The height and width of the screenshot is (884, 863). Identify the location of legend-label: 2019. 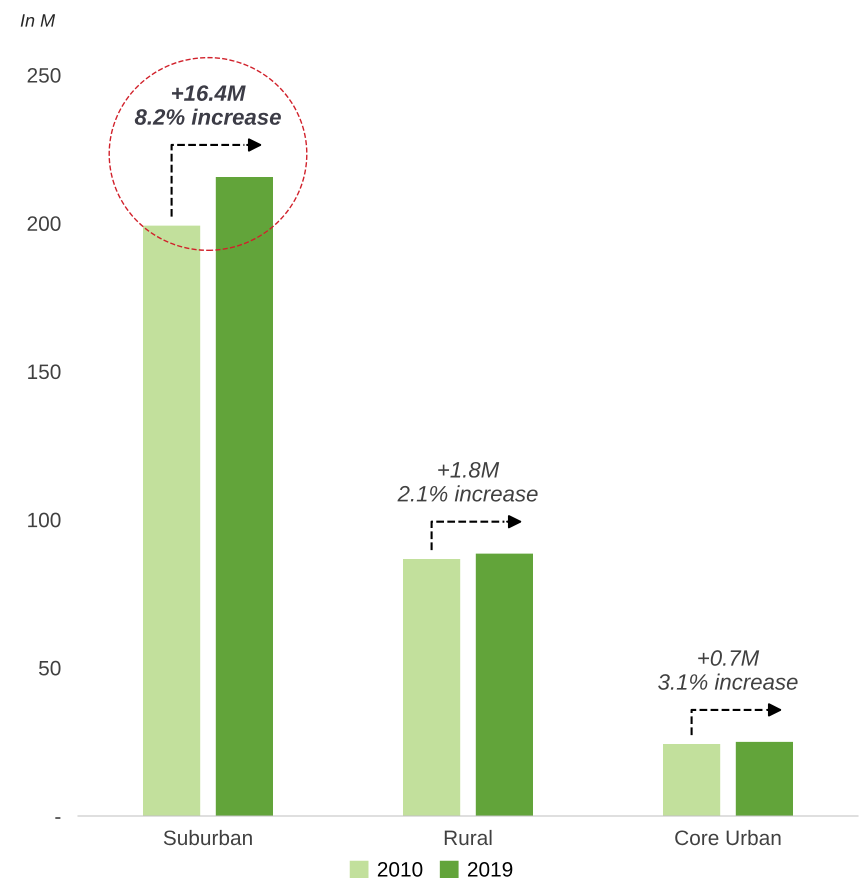
(490, 869).